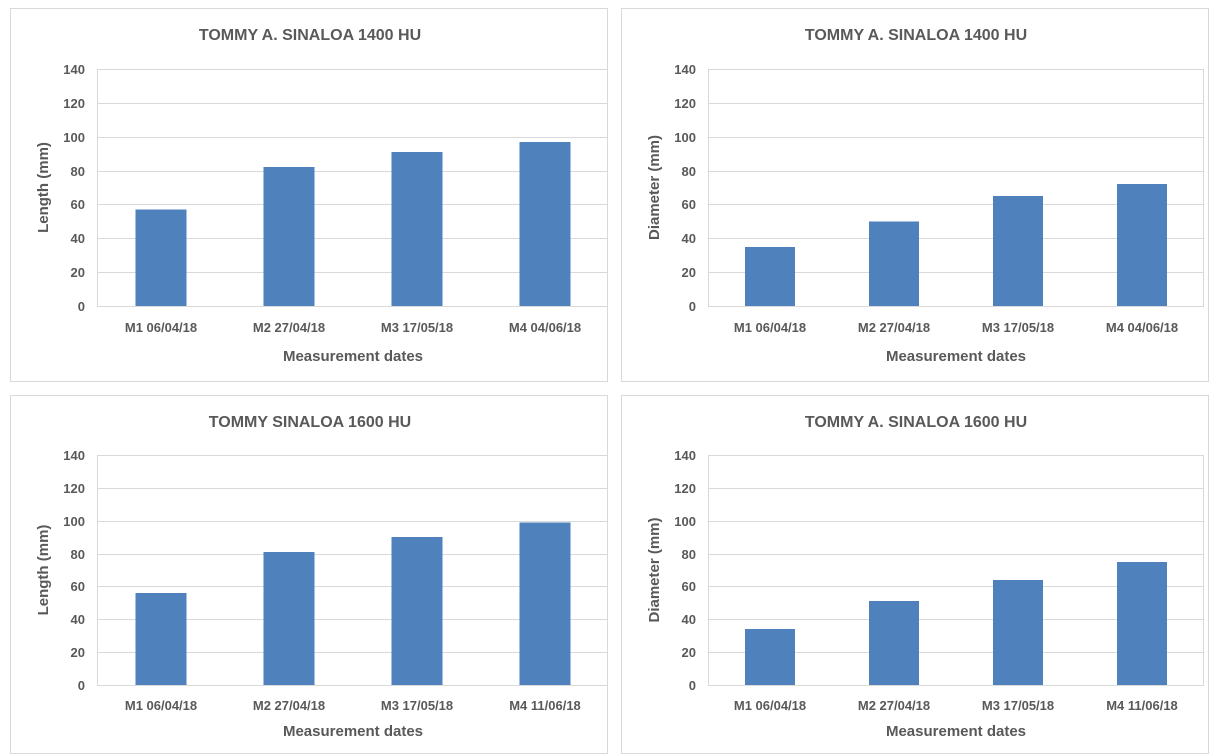  I want to click on chart-title: TOMMY A. SINALOA 1600 HU, so click(916, 422).